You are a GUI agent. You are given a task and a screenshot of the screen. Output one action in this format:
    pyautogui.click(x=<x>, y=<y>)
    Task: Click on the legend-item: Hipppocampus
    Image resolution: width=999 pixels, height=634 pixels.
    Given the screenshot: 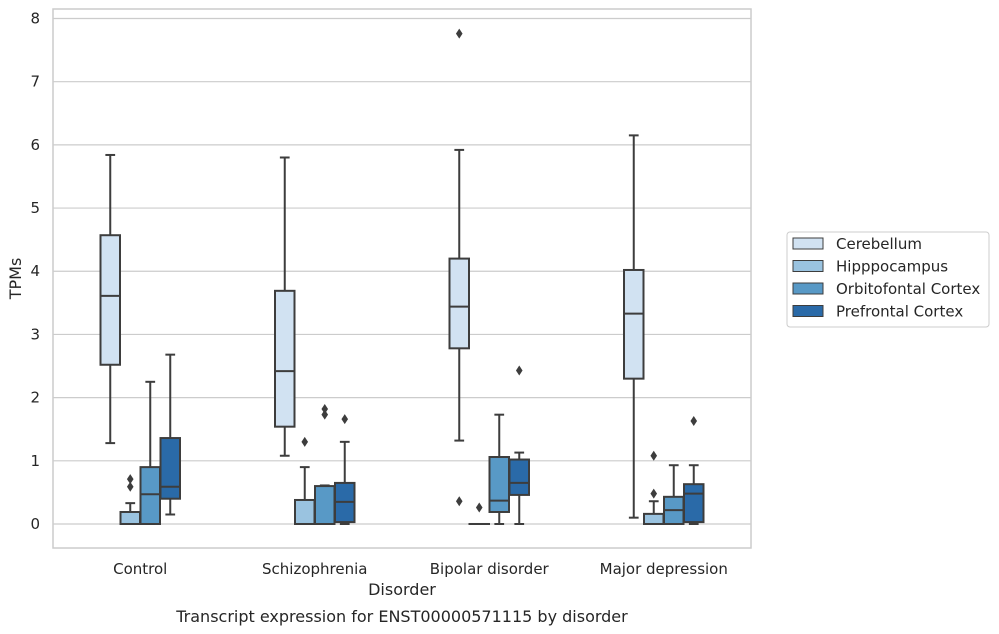 What is the action you would take?
    pyautogui.click(x=870, y=267)
    